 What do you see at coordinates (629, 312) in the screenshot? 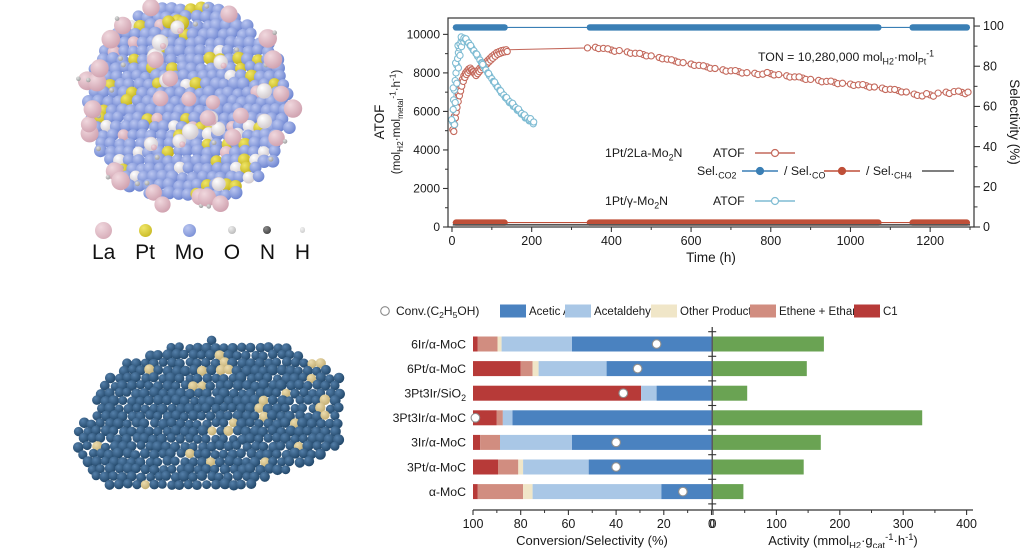
I see `legend-item-label: Acetaldehyde` at bounding box center [629, 312].